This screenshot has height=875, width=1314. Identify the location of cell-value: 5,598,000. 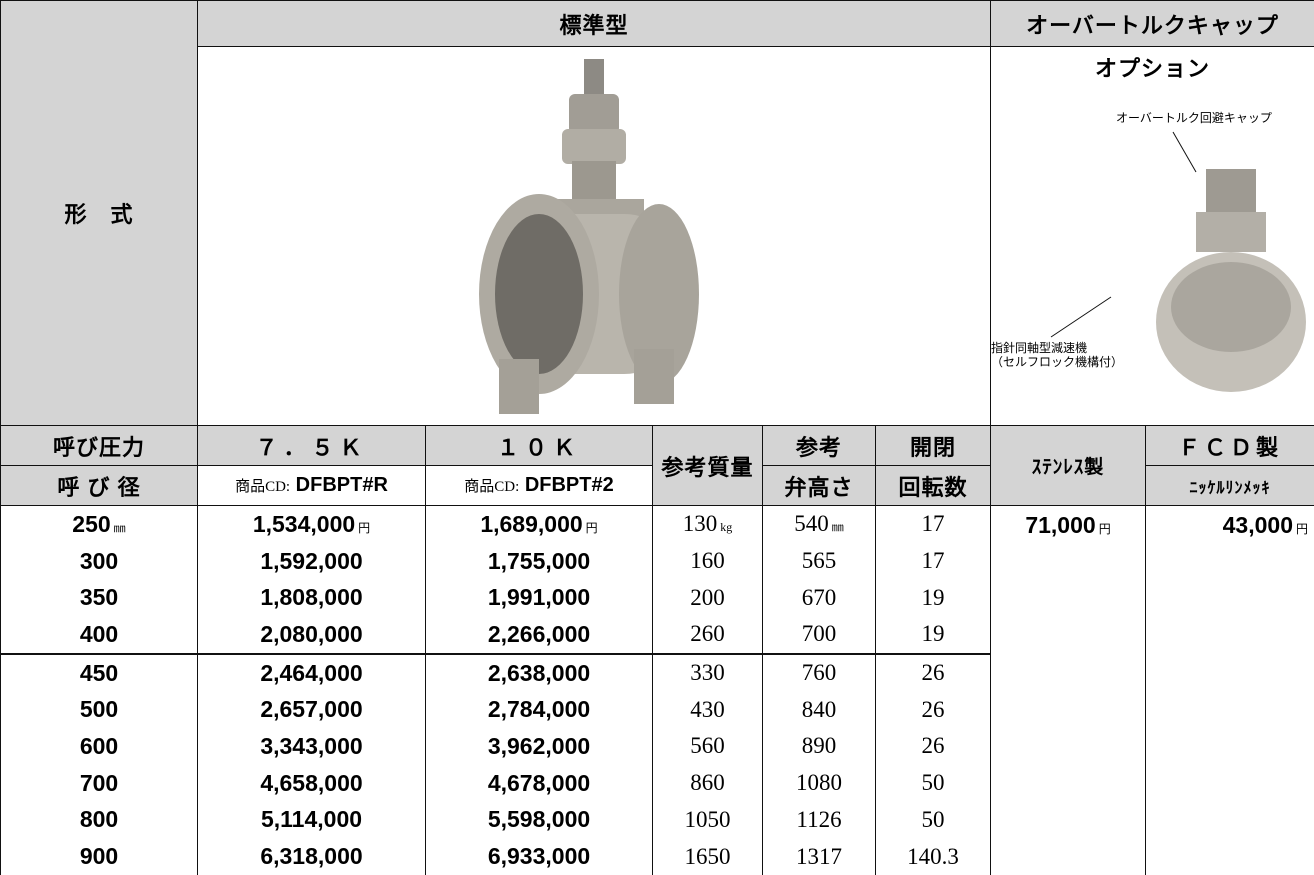
(539, 819).